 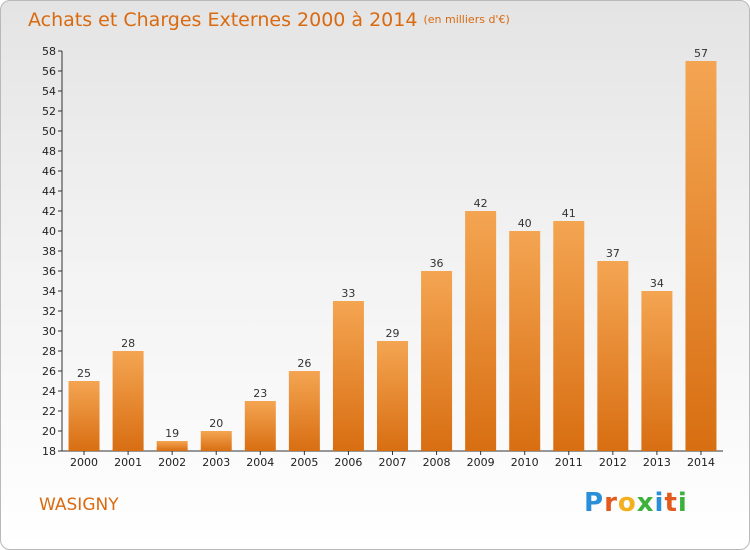 What do you see at coordinates (128, 462) in the screenshot?
I see `x-tick-label: 2001` at bounding box center [128, 462].